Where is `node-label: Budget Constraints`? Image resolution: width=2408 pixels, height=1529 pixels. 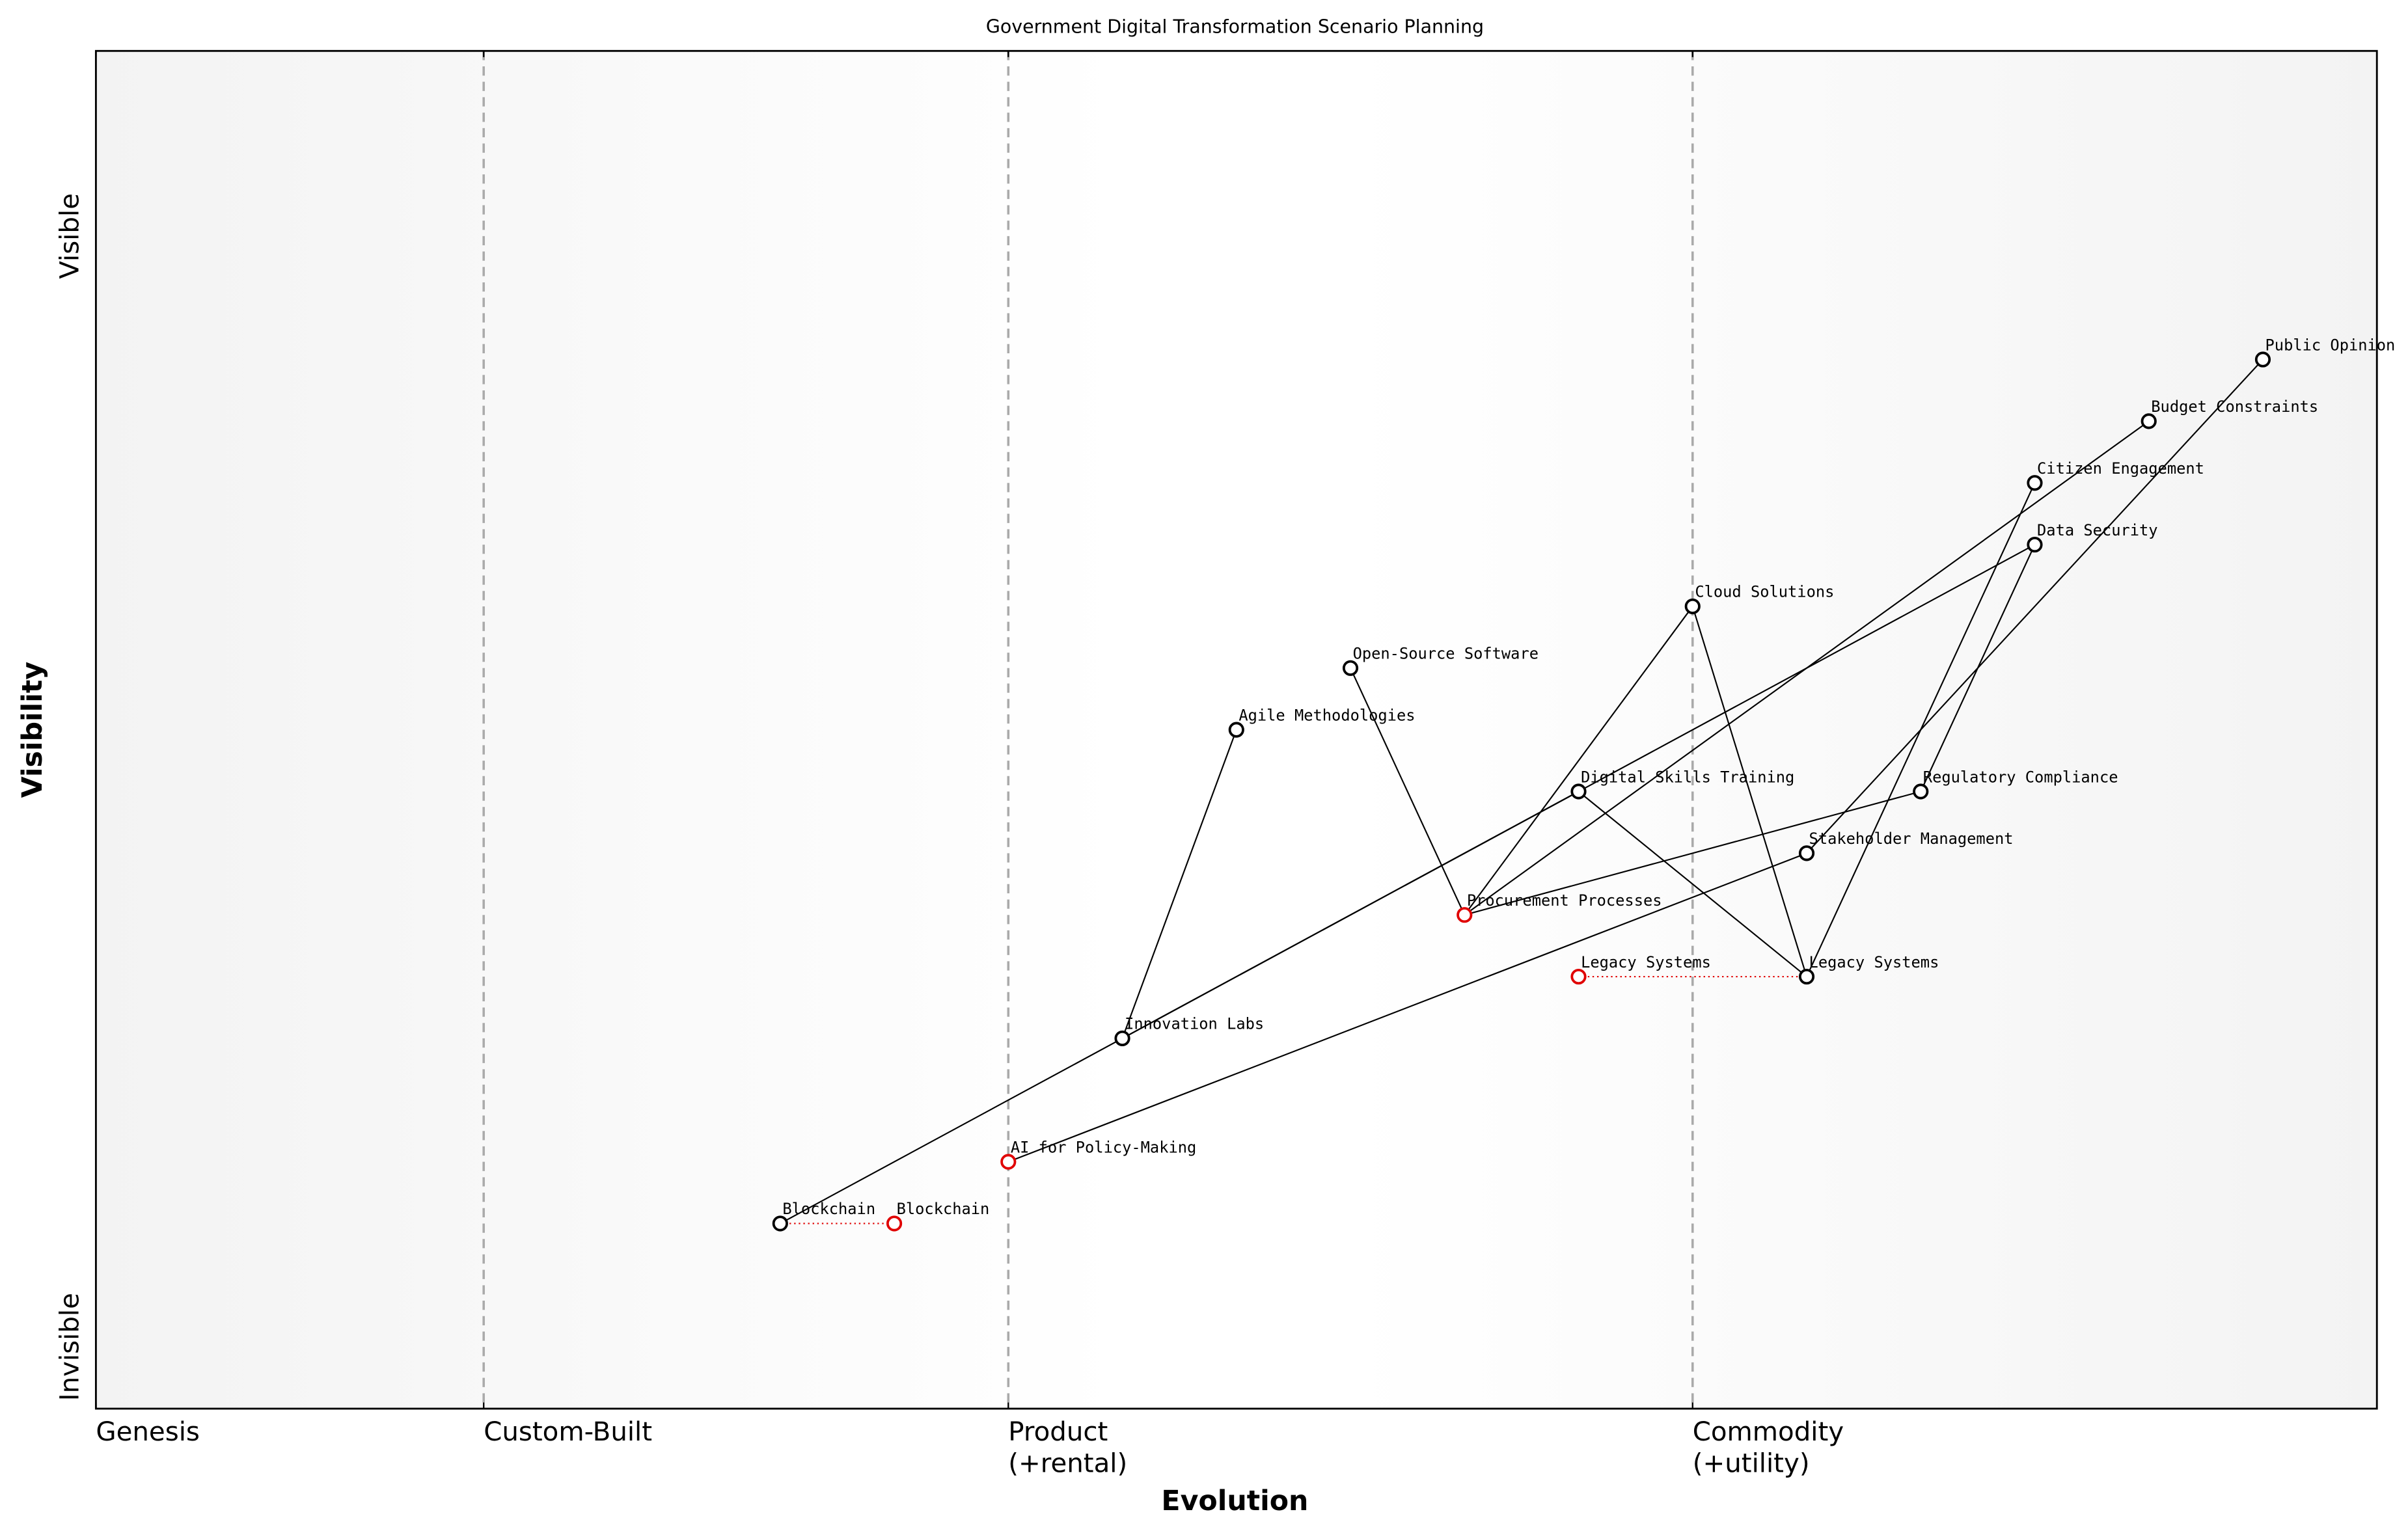 node-label: Budget Constraints is located at coordinates (2234, 407).